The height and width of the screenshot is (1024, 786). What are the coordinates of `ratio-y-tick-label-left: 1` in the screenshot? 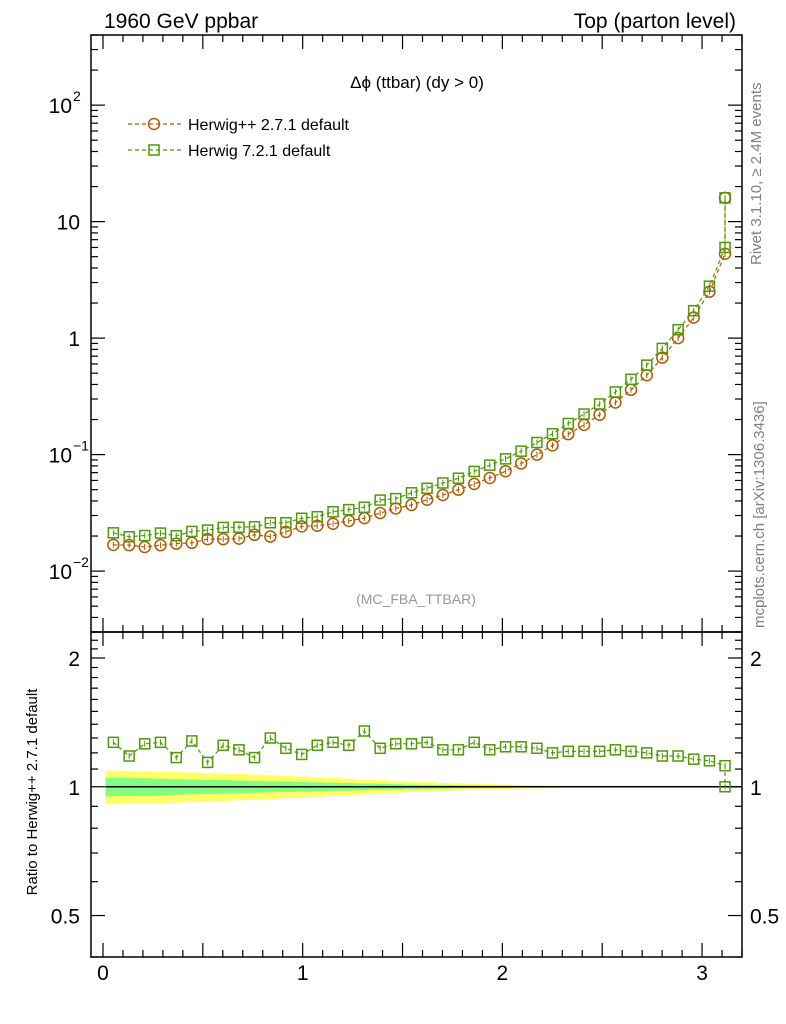 It's located at (74, 788).